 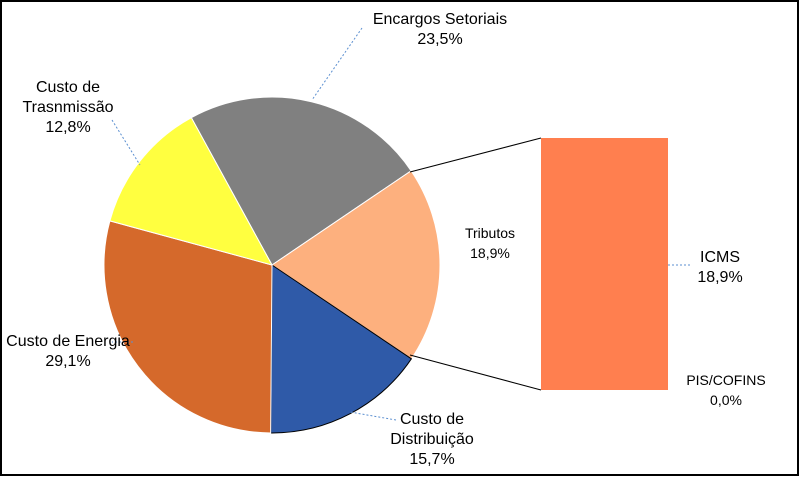 What do you see at coordinates (440, 39) in the screenshot?
I see `label-text: 23,5%` at bounding box center [440, 39].